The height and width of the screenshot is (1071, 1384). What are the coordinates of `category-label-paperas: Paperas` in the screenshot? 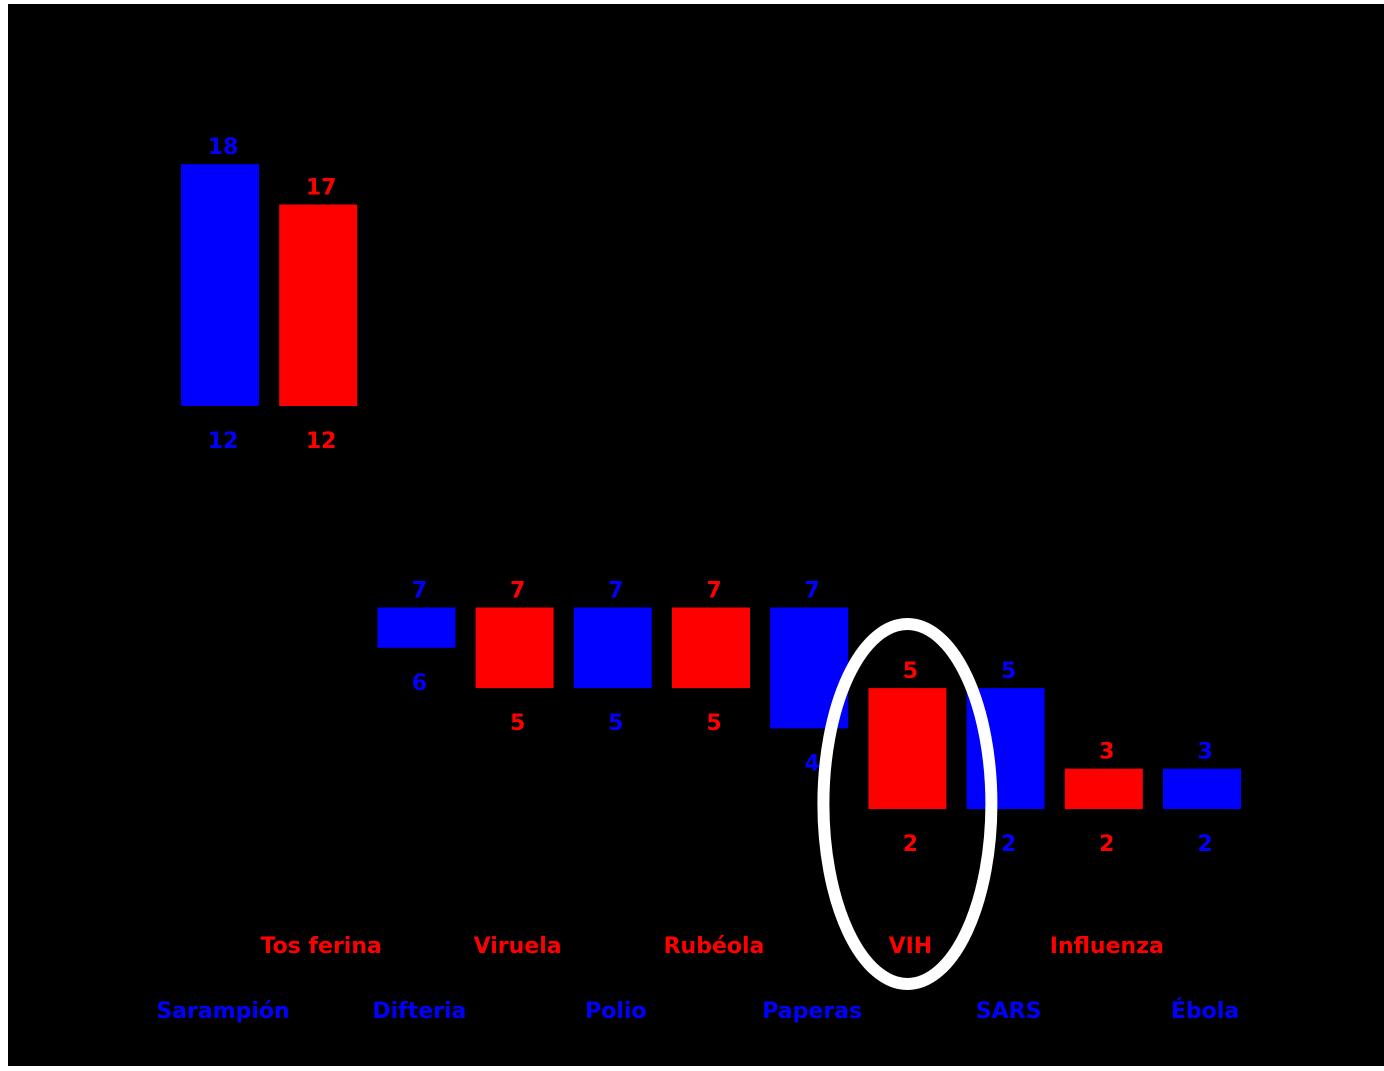 It's located at (812, 1011).